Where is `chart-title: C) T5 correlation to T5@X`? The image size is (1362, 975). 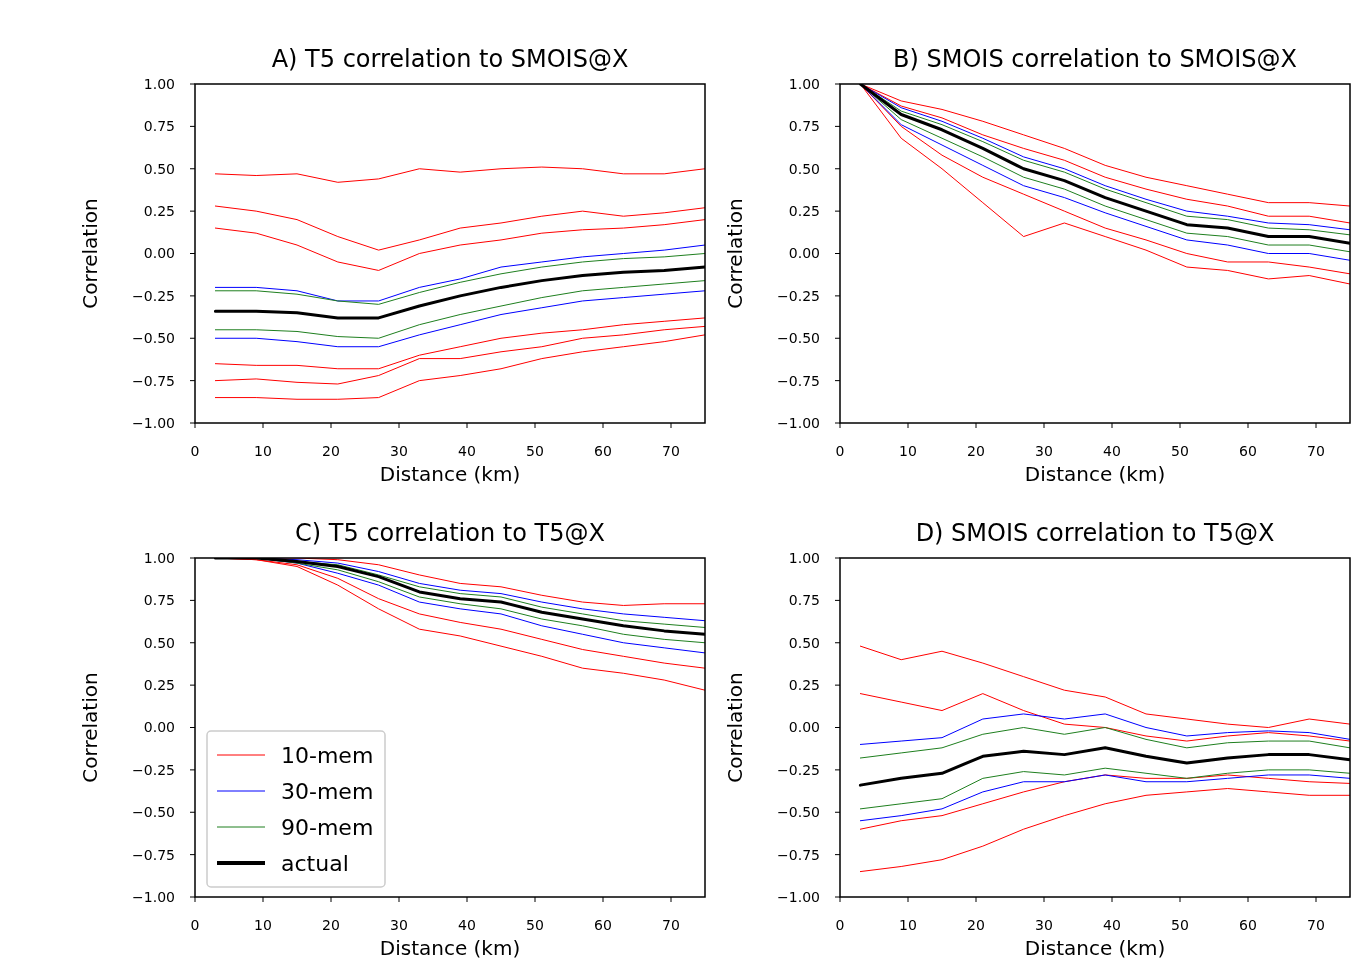 chart-title: C) T5 correlation to T5@X is located at coordinates (450, 533).